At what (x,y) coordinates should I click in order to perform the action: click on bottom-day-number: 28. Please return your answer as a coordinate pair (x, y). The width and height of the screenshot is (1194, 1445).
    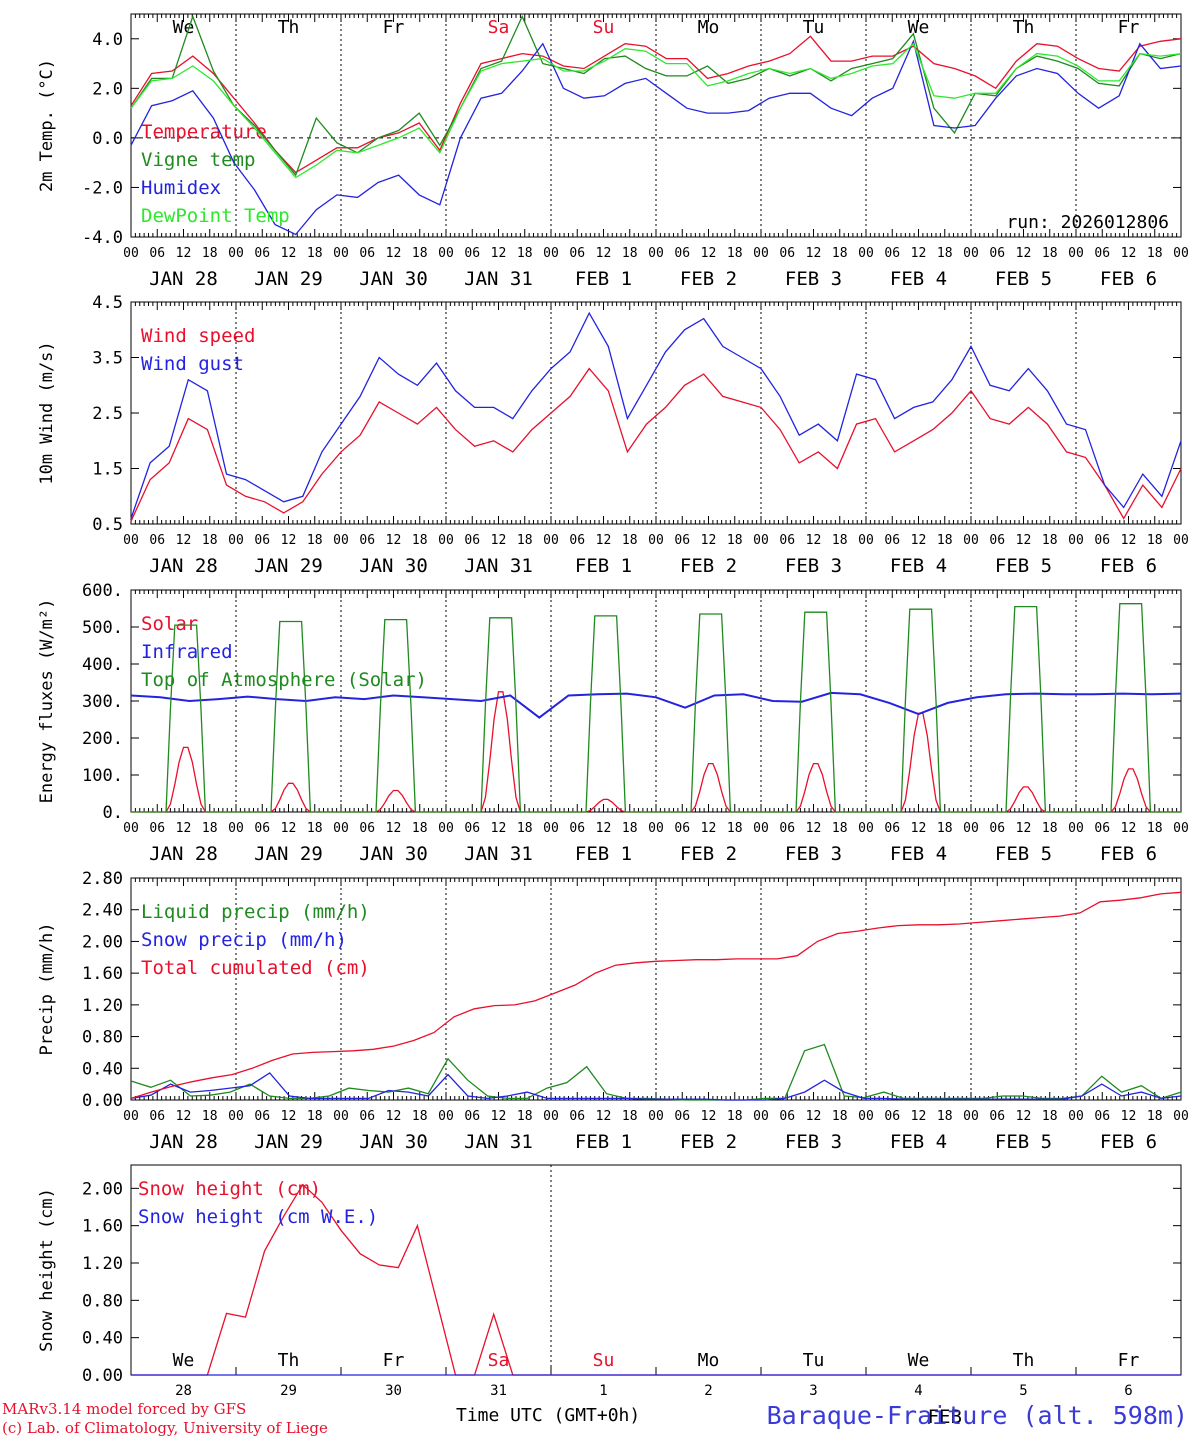
    Looking at the image, I should click on (183, 1391).